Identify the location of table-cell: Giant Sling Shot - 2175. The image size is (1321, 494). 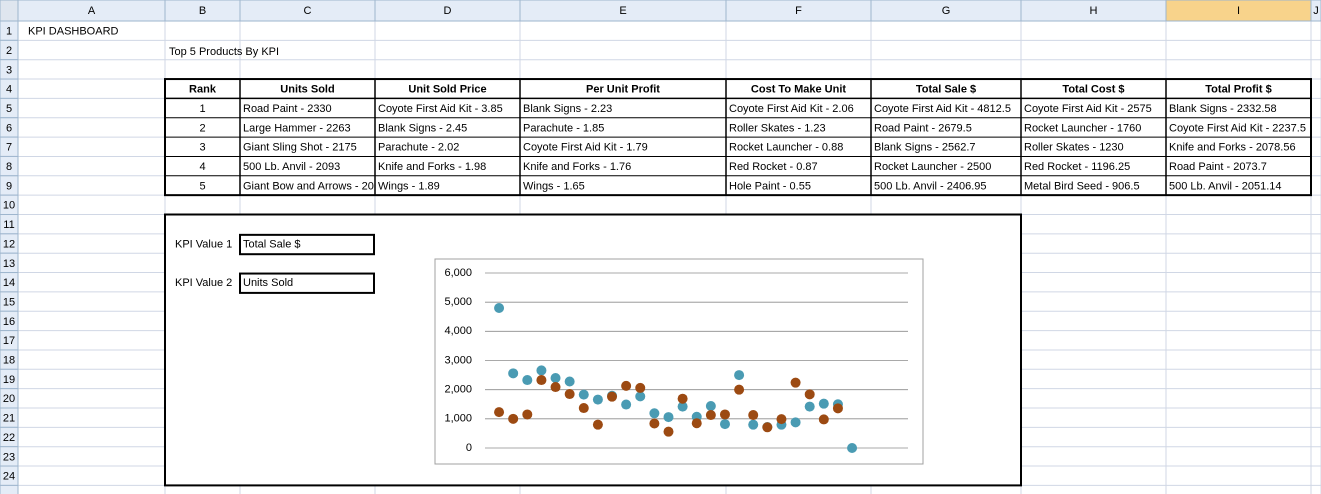
(300, 148).